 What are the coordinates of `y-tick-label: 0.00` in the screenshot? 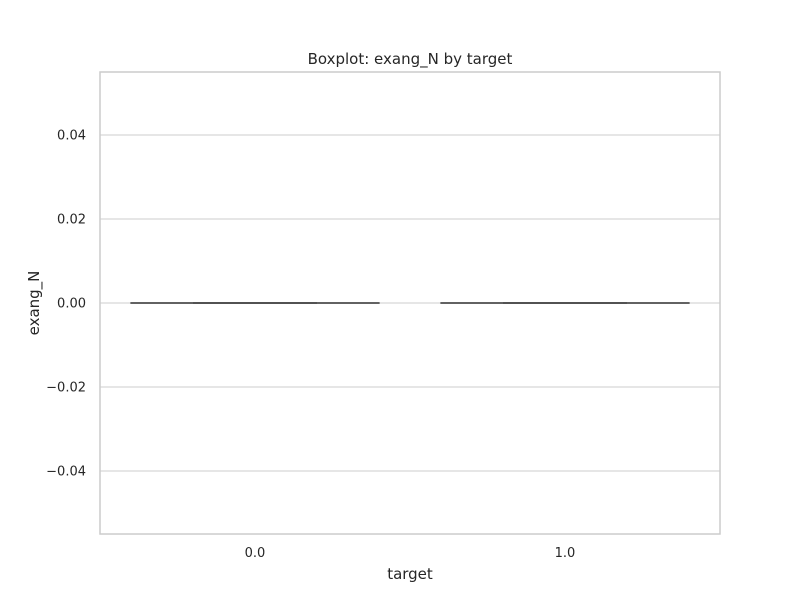 It's located at (71, 304).